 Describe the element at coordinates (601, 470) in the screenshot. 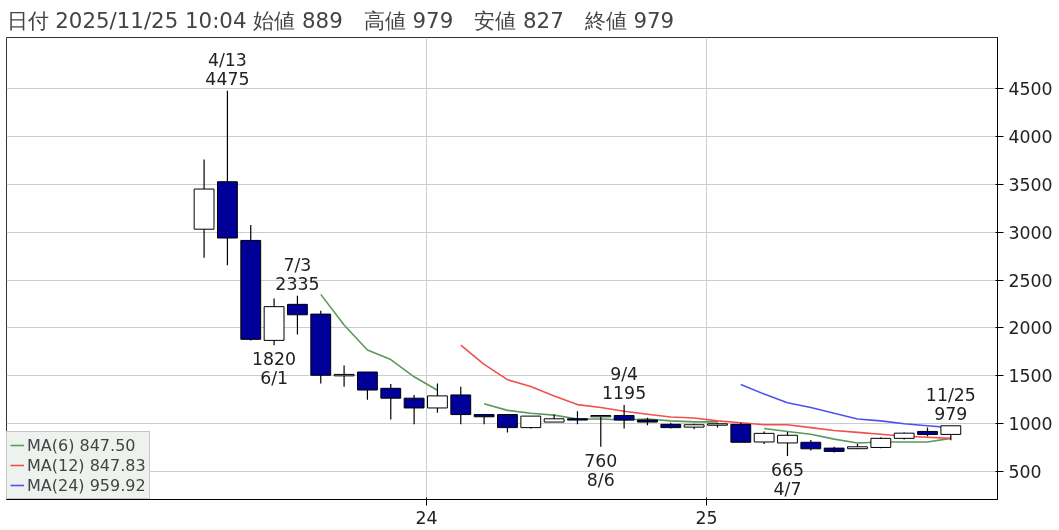

I see `annotation: 760 8/6` at that location.